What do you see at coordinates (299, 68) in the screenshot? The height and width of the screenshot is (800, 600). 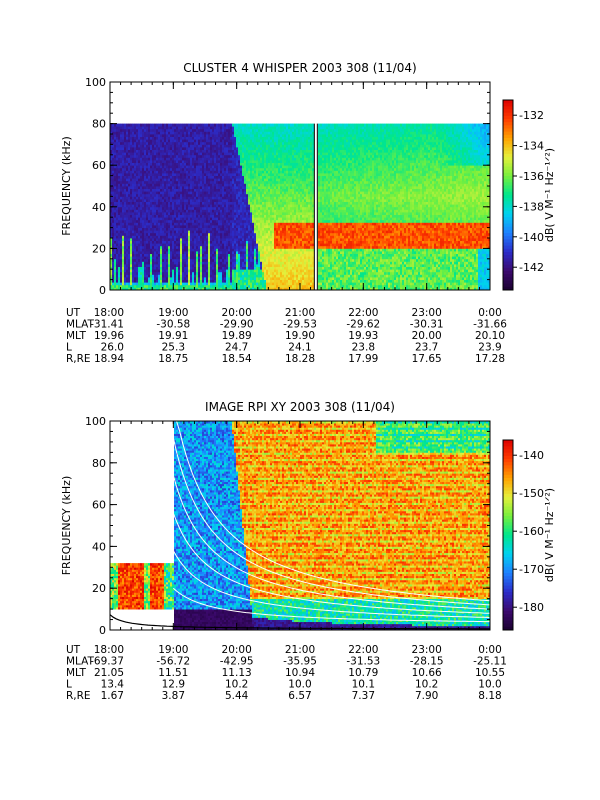 I see `chart-title: CLUSTER 4 WHISPER 2003 308 (11/04)` at bounding box center [299, 68].